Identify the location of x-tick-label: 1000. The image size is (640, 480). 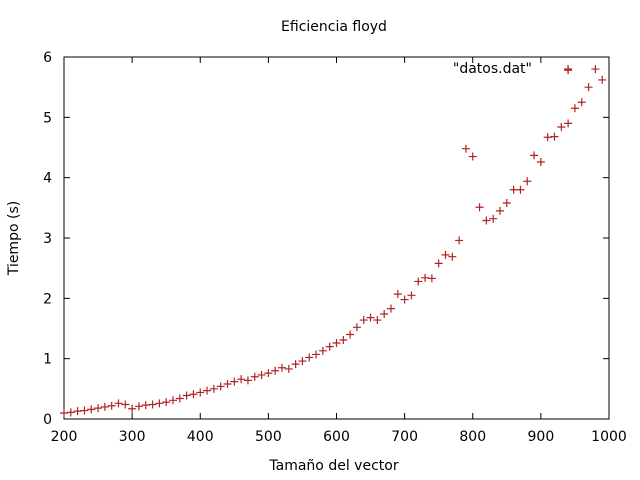
(609, 437).